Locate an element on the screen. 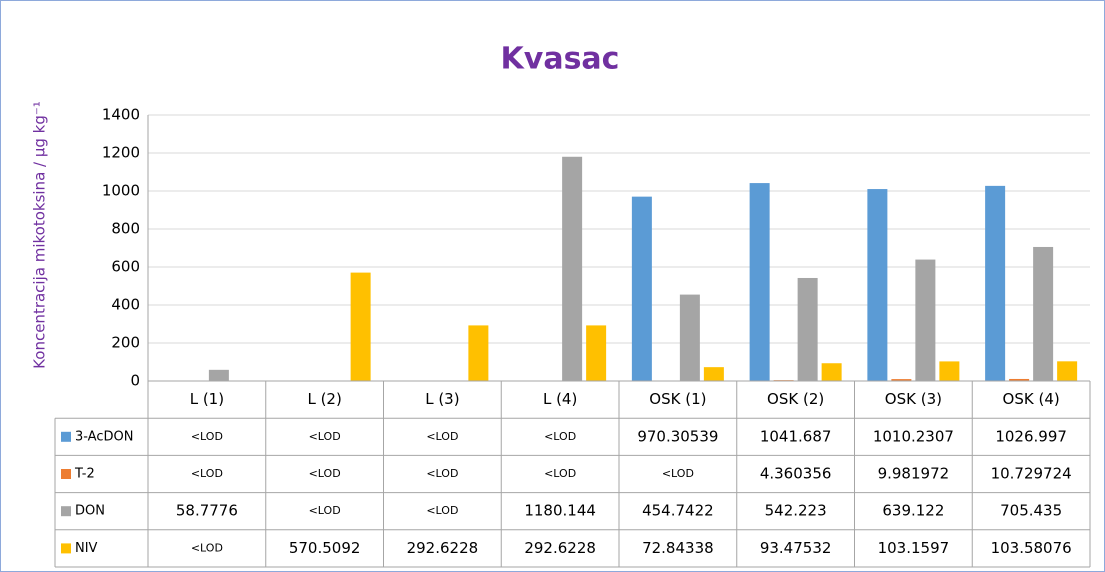 This screenshot has width=1105, height=572. y-tick-label: 400 is located at coordinates (125, 305).